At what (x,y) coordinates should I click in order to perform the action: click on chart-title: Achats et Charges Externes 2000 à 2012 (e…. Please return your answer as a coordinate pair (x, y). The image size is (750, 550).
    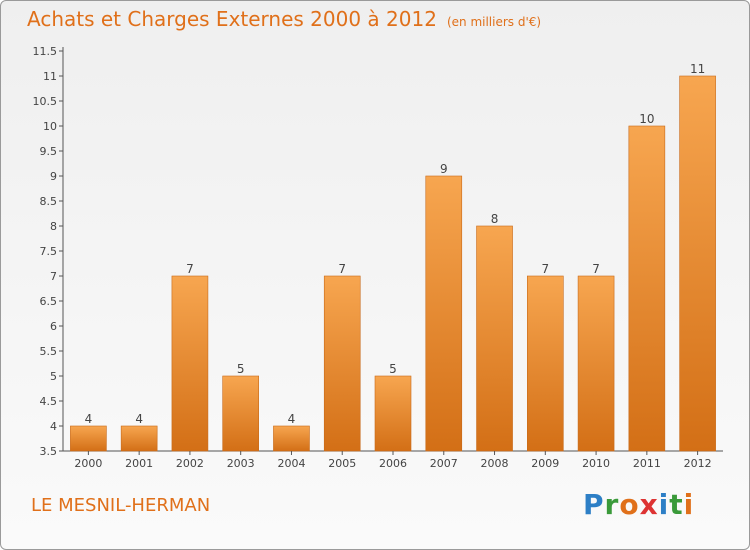
    Looking at the image, I should click on (284, 19).